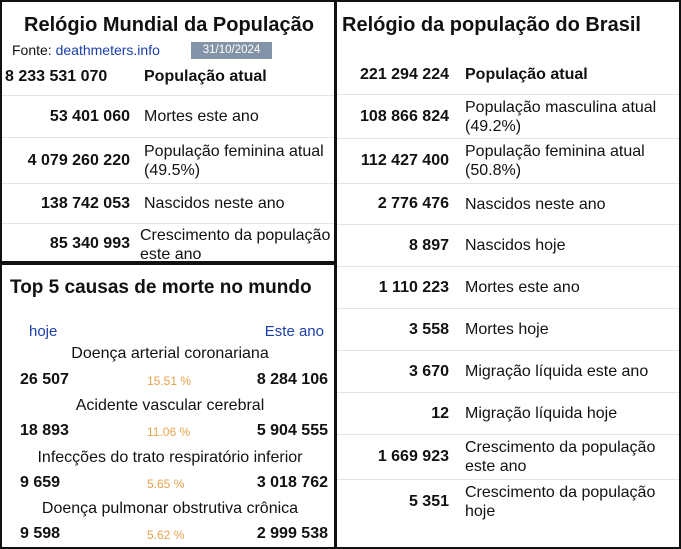 The image size is (681, 549). Describe the element at coordinates (555, 161) in the screenshot. I see `row-label: População feminina atual (50.8%)` at that location.